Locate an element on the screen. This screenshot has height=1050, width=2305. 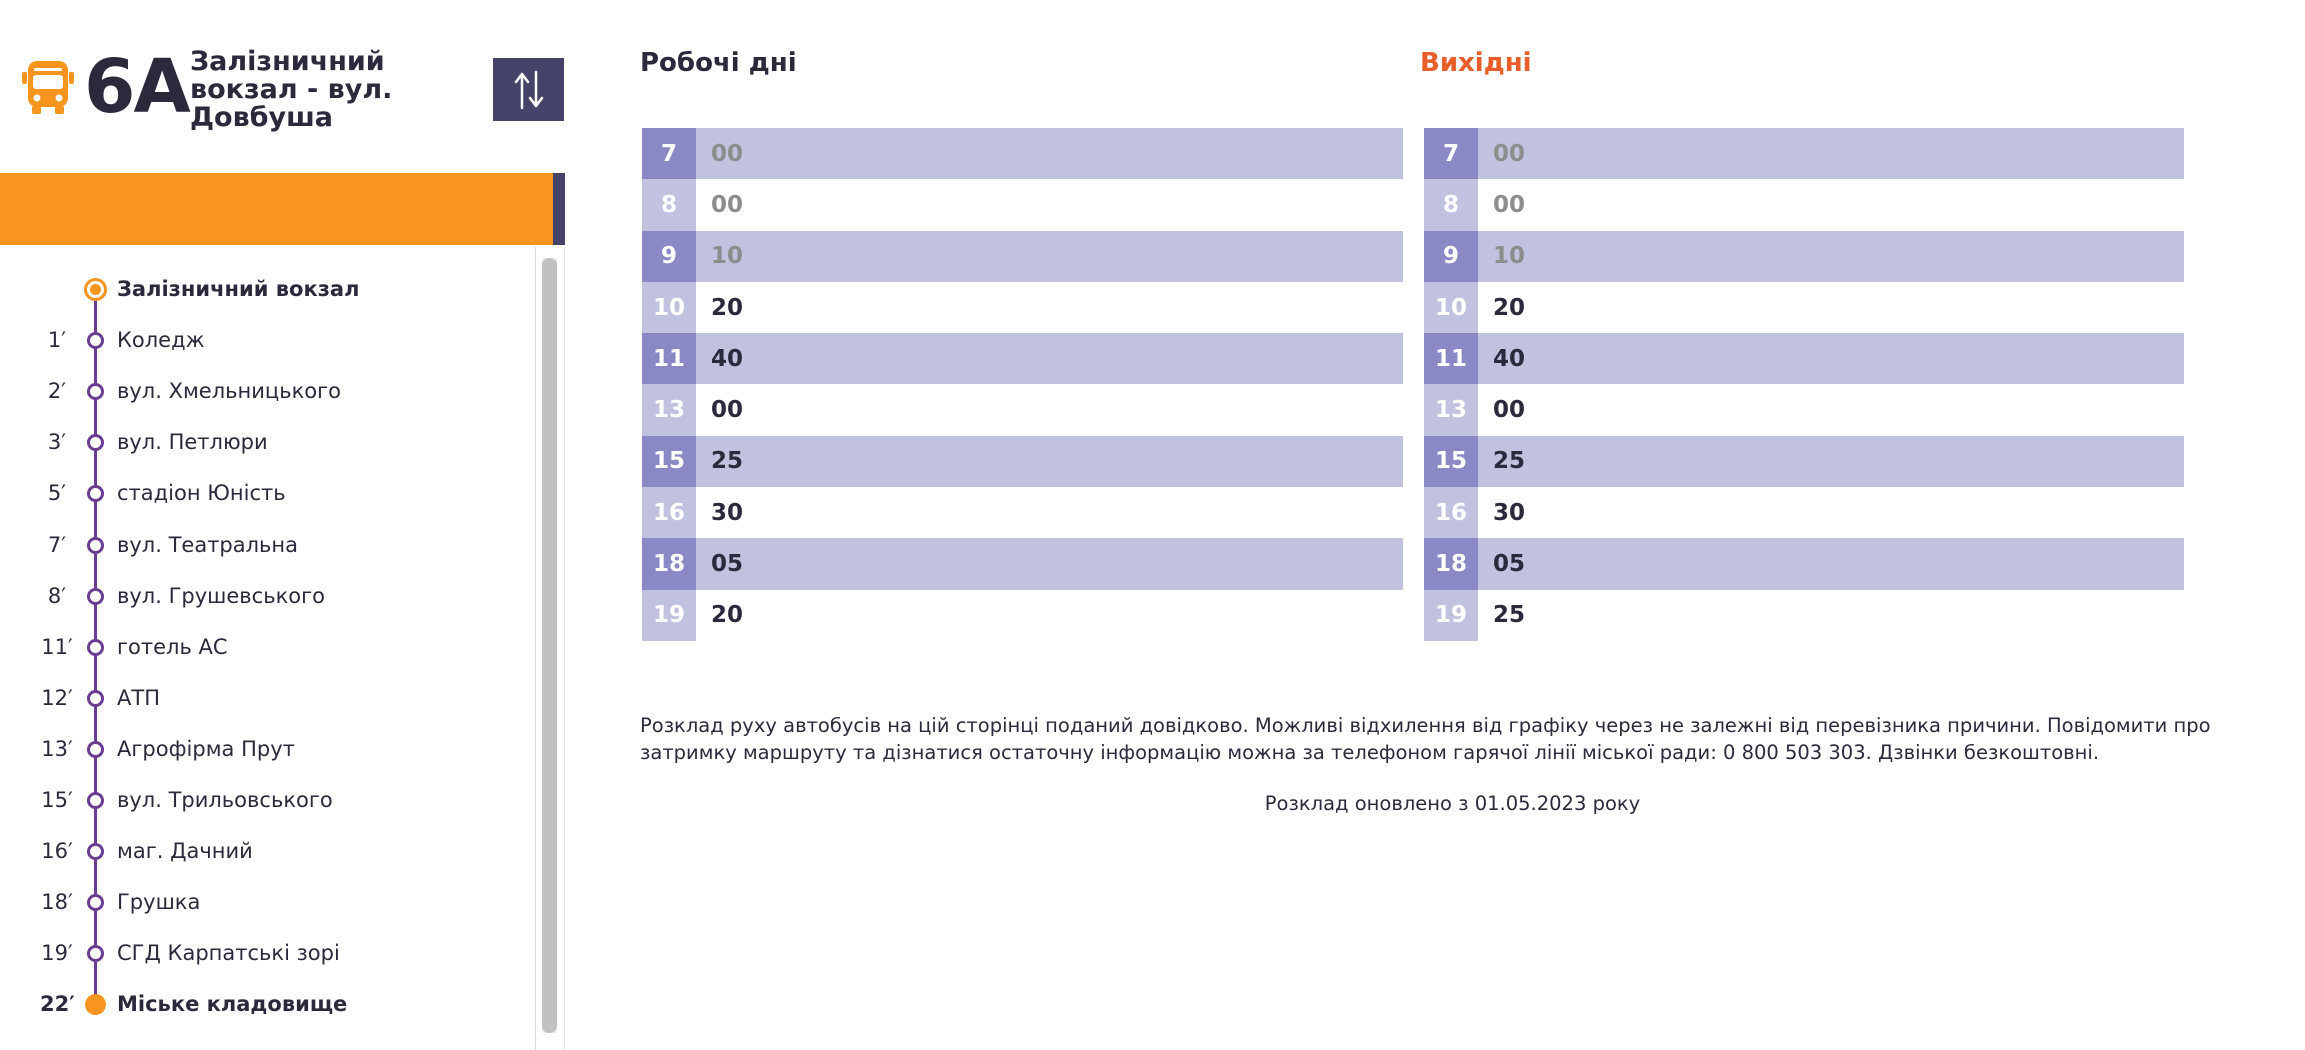
stop-item: 7′ вул. Театральна is located at coordinates (265, 545).